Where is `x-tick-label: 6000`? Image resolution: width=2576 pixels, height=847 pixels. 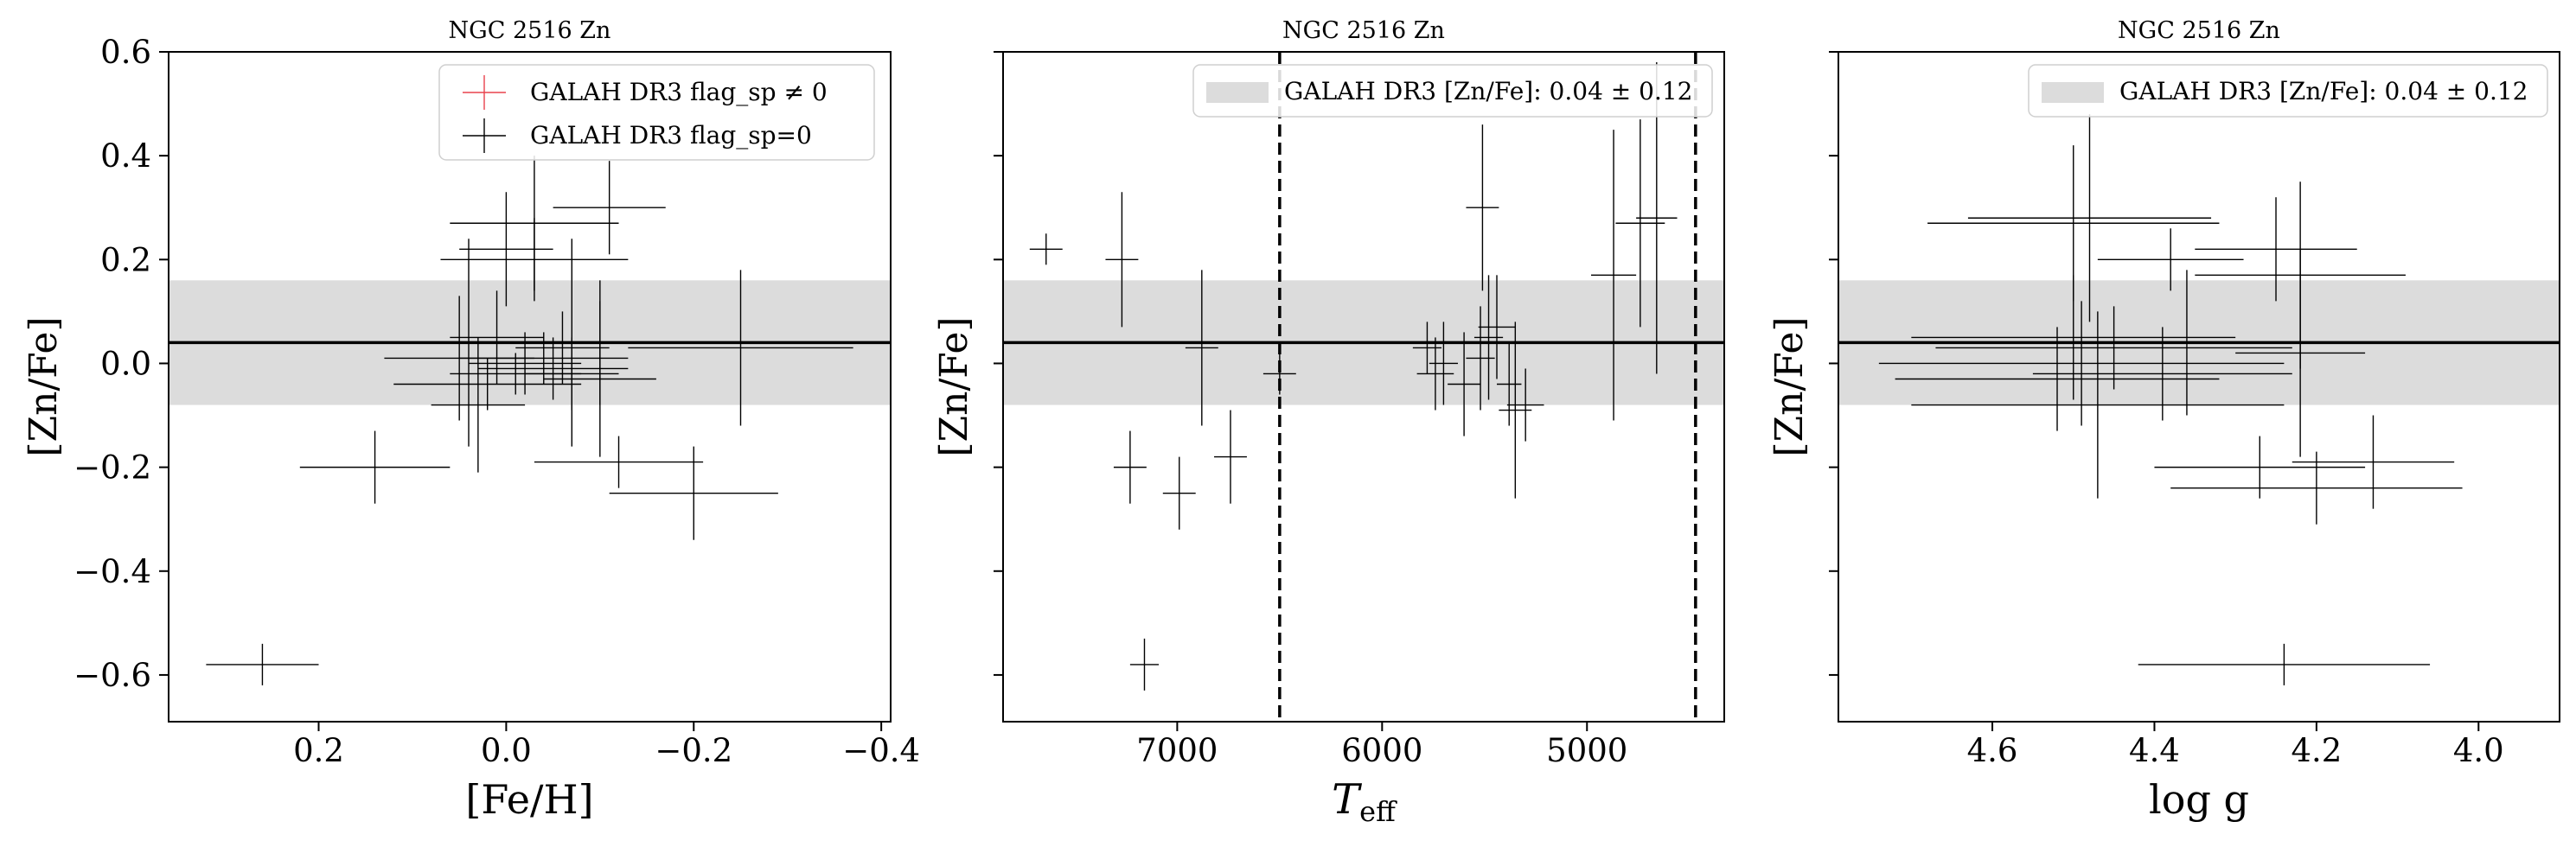 x-tick-label: 6000 is located at coordinates (1382, 750).